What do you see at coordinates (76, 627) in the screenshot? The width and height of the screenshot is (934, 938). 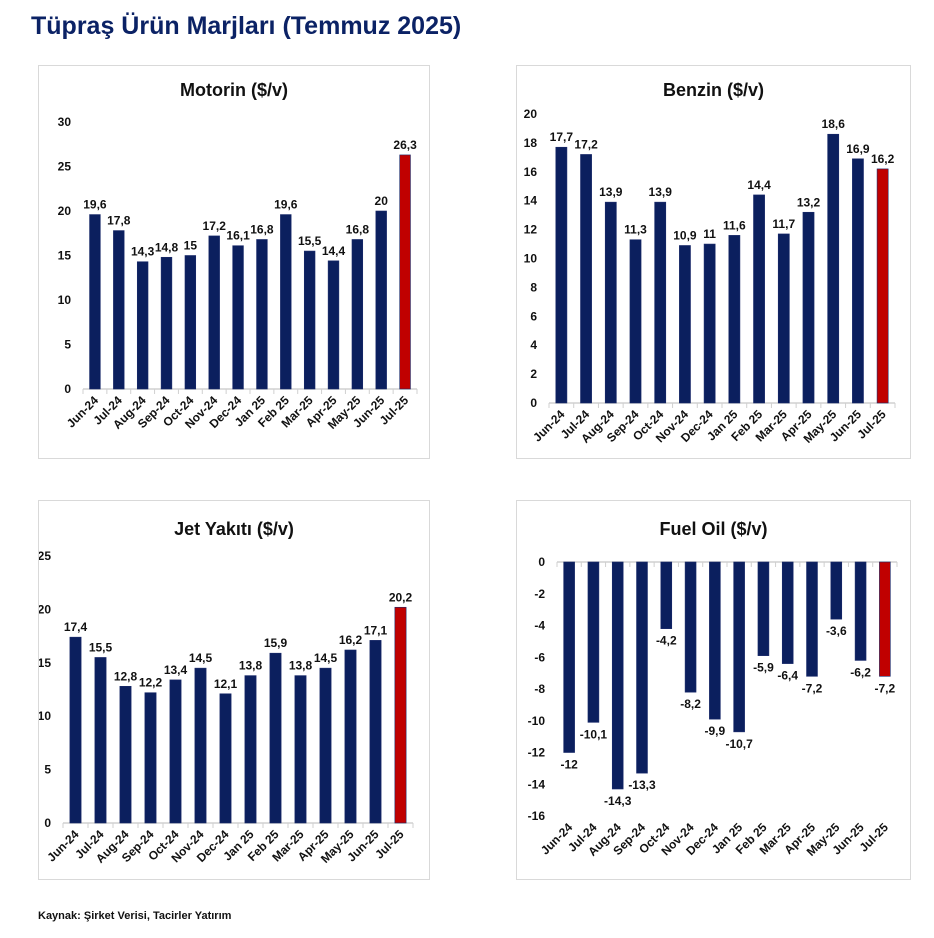 I see `data-label: 17,4` at bounding box center [76, 627].